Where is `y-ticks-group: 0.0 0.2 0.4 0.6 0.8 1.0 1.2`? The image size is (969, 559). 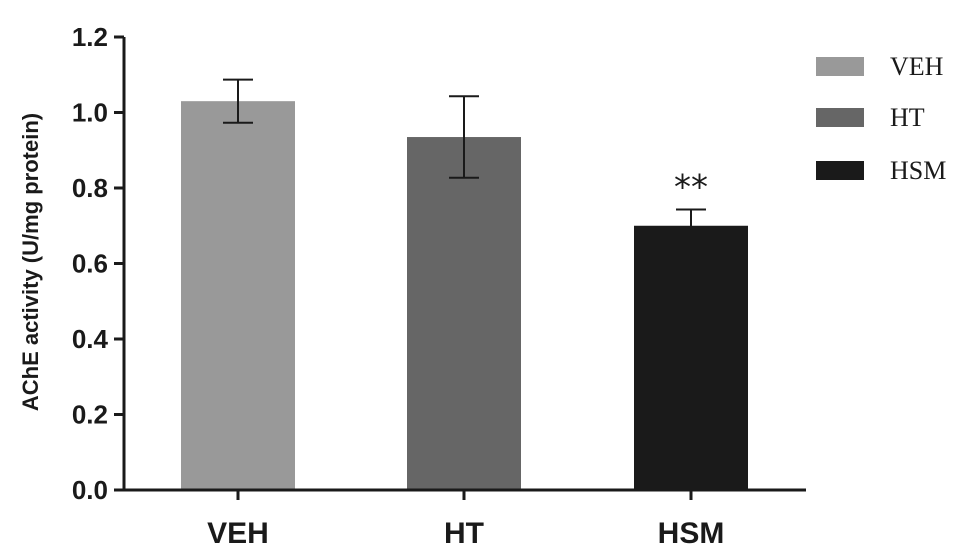 y-ticks-group: 0.0 0.2 0.4 0.6 0.8 1.0 1.2 is located at coordinates (98, 263).